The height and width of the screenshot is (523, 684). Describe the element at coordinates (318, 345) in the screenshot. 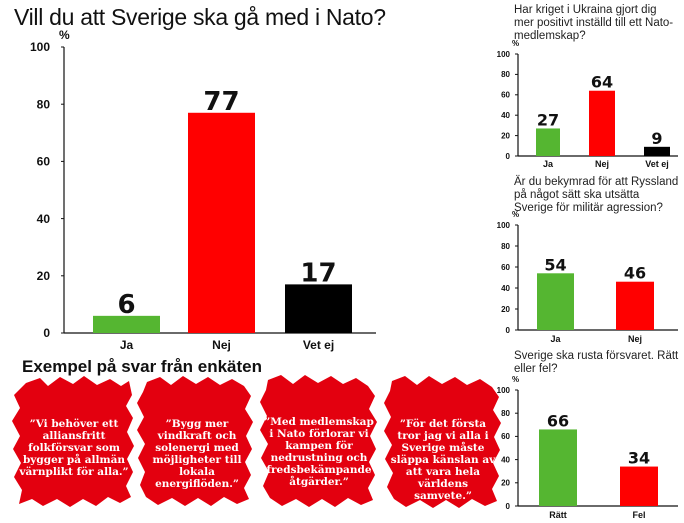

I see `chart-1-category-label: Vet ej` at that location.